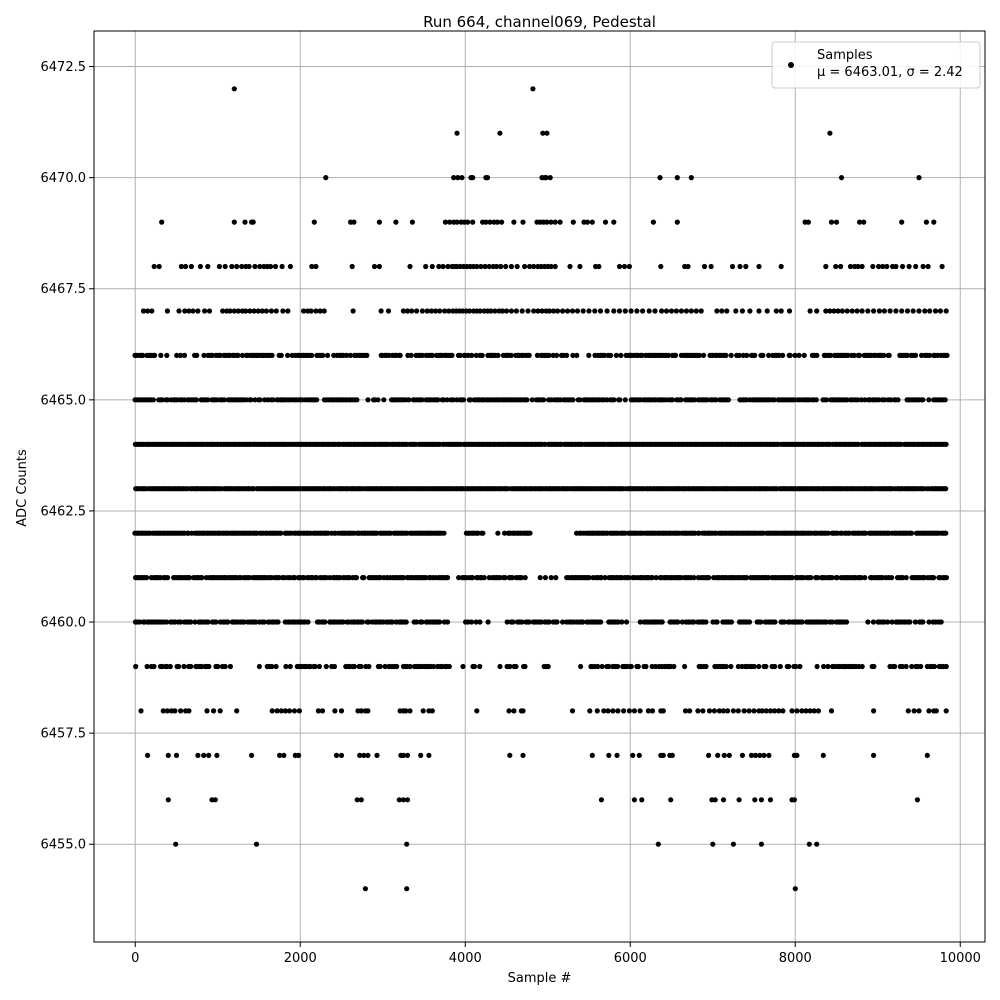 The image size is (1000, 1000). I want to click on x-tick-label: 10000, so click(960, 958).